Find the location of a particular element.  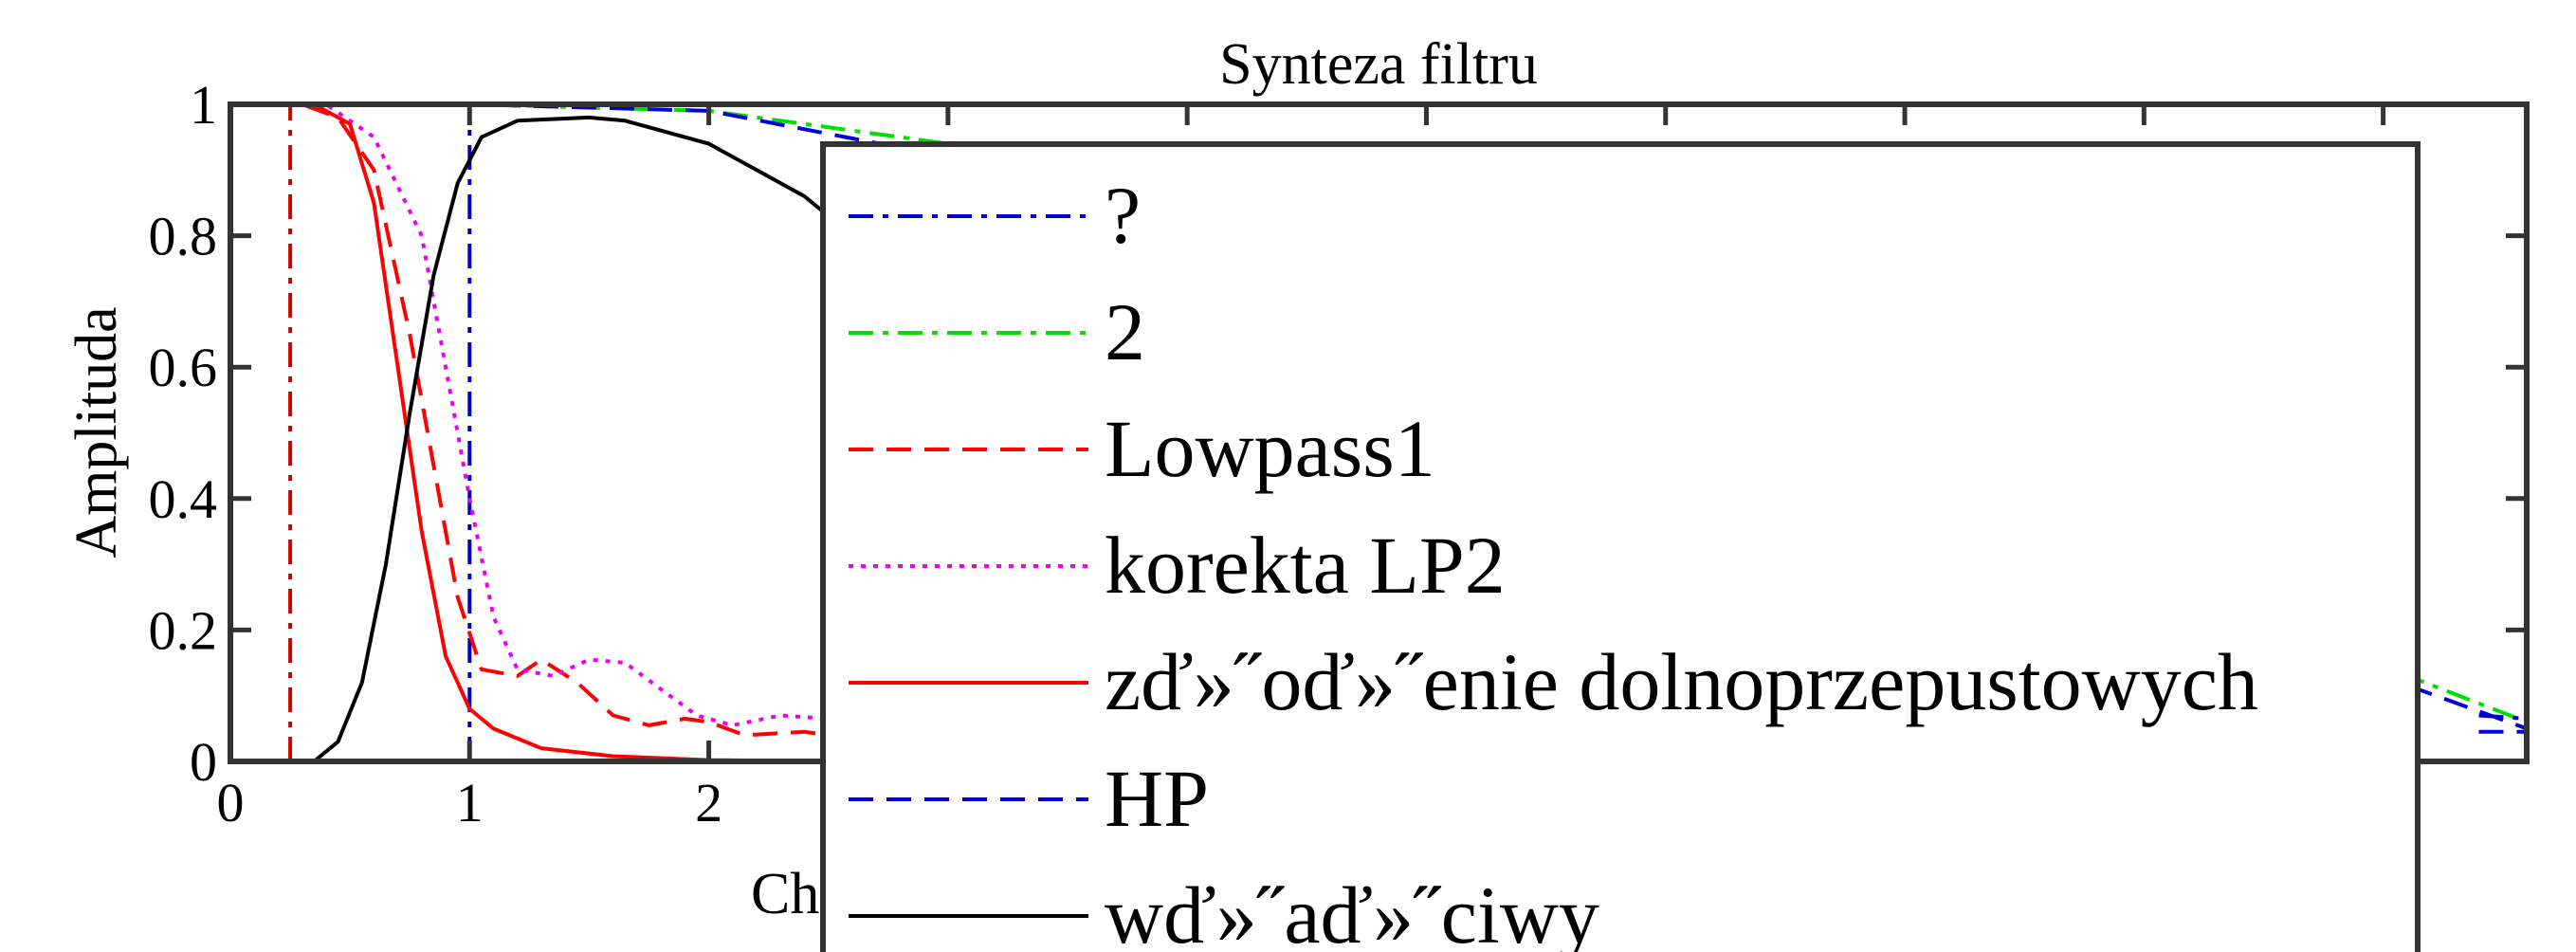

legend-label: 2 is located at coordinates (1125, 332).